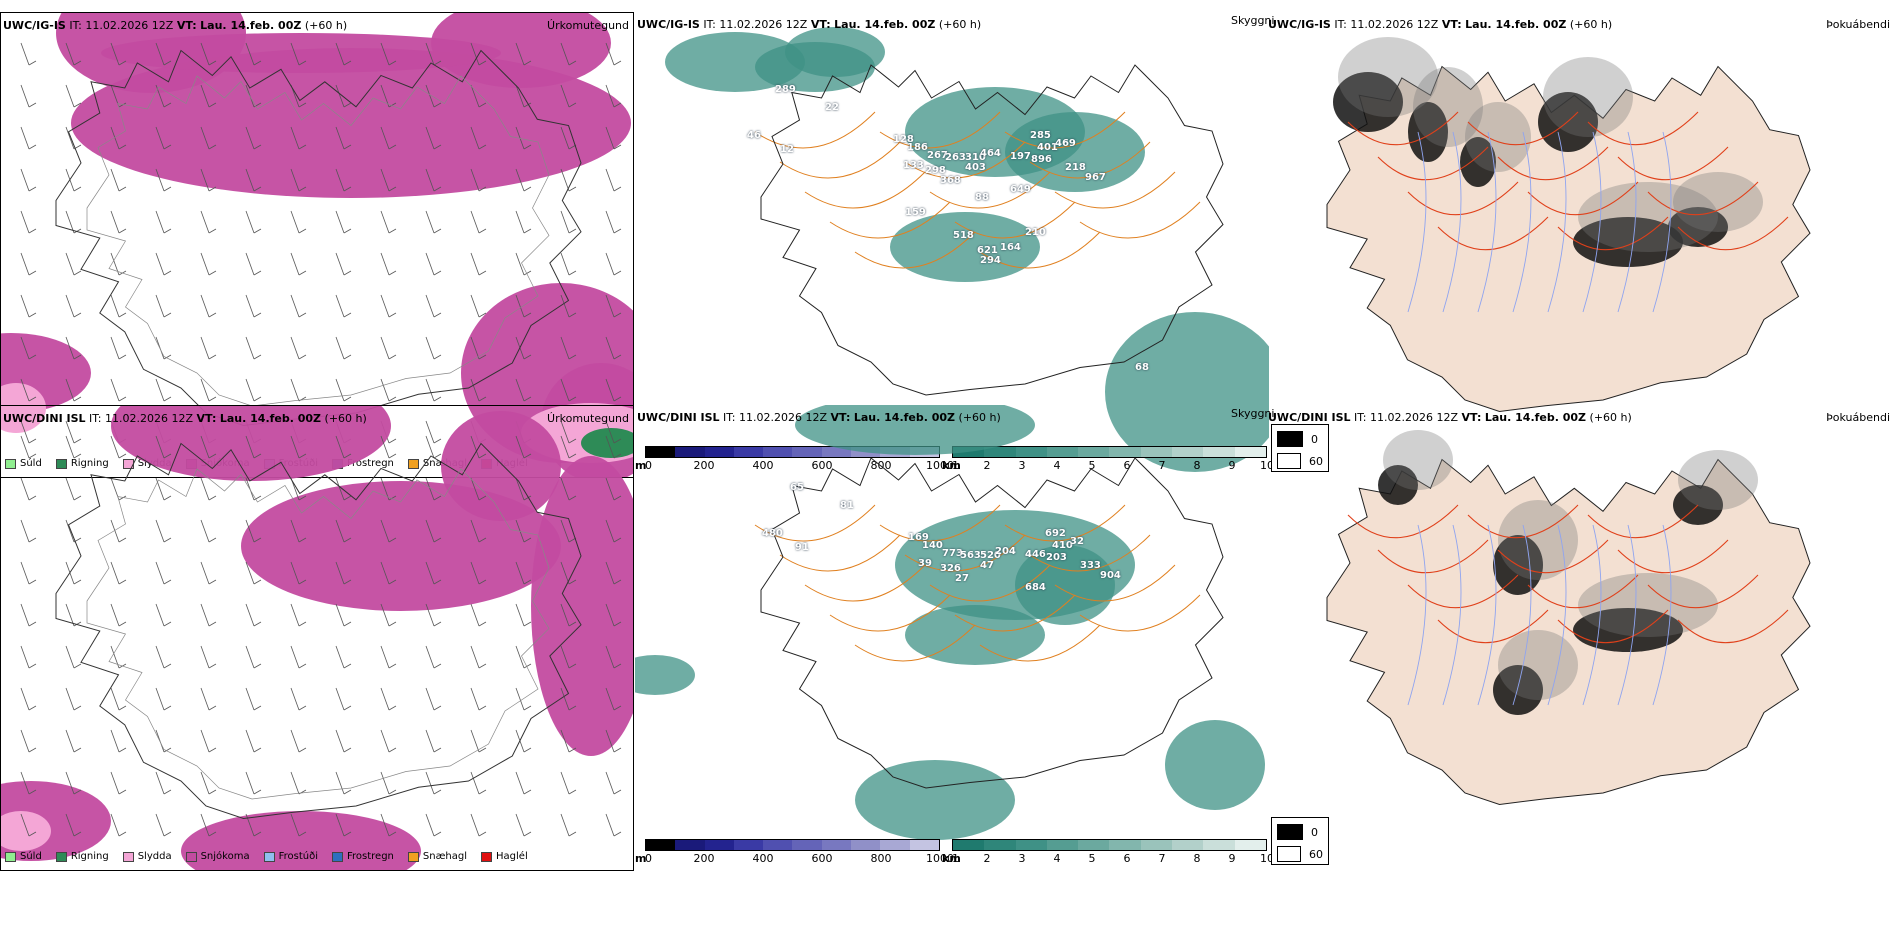  I want to click on cloud-base-value: 169, so click(918, 537).